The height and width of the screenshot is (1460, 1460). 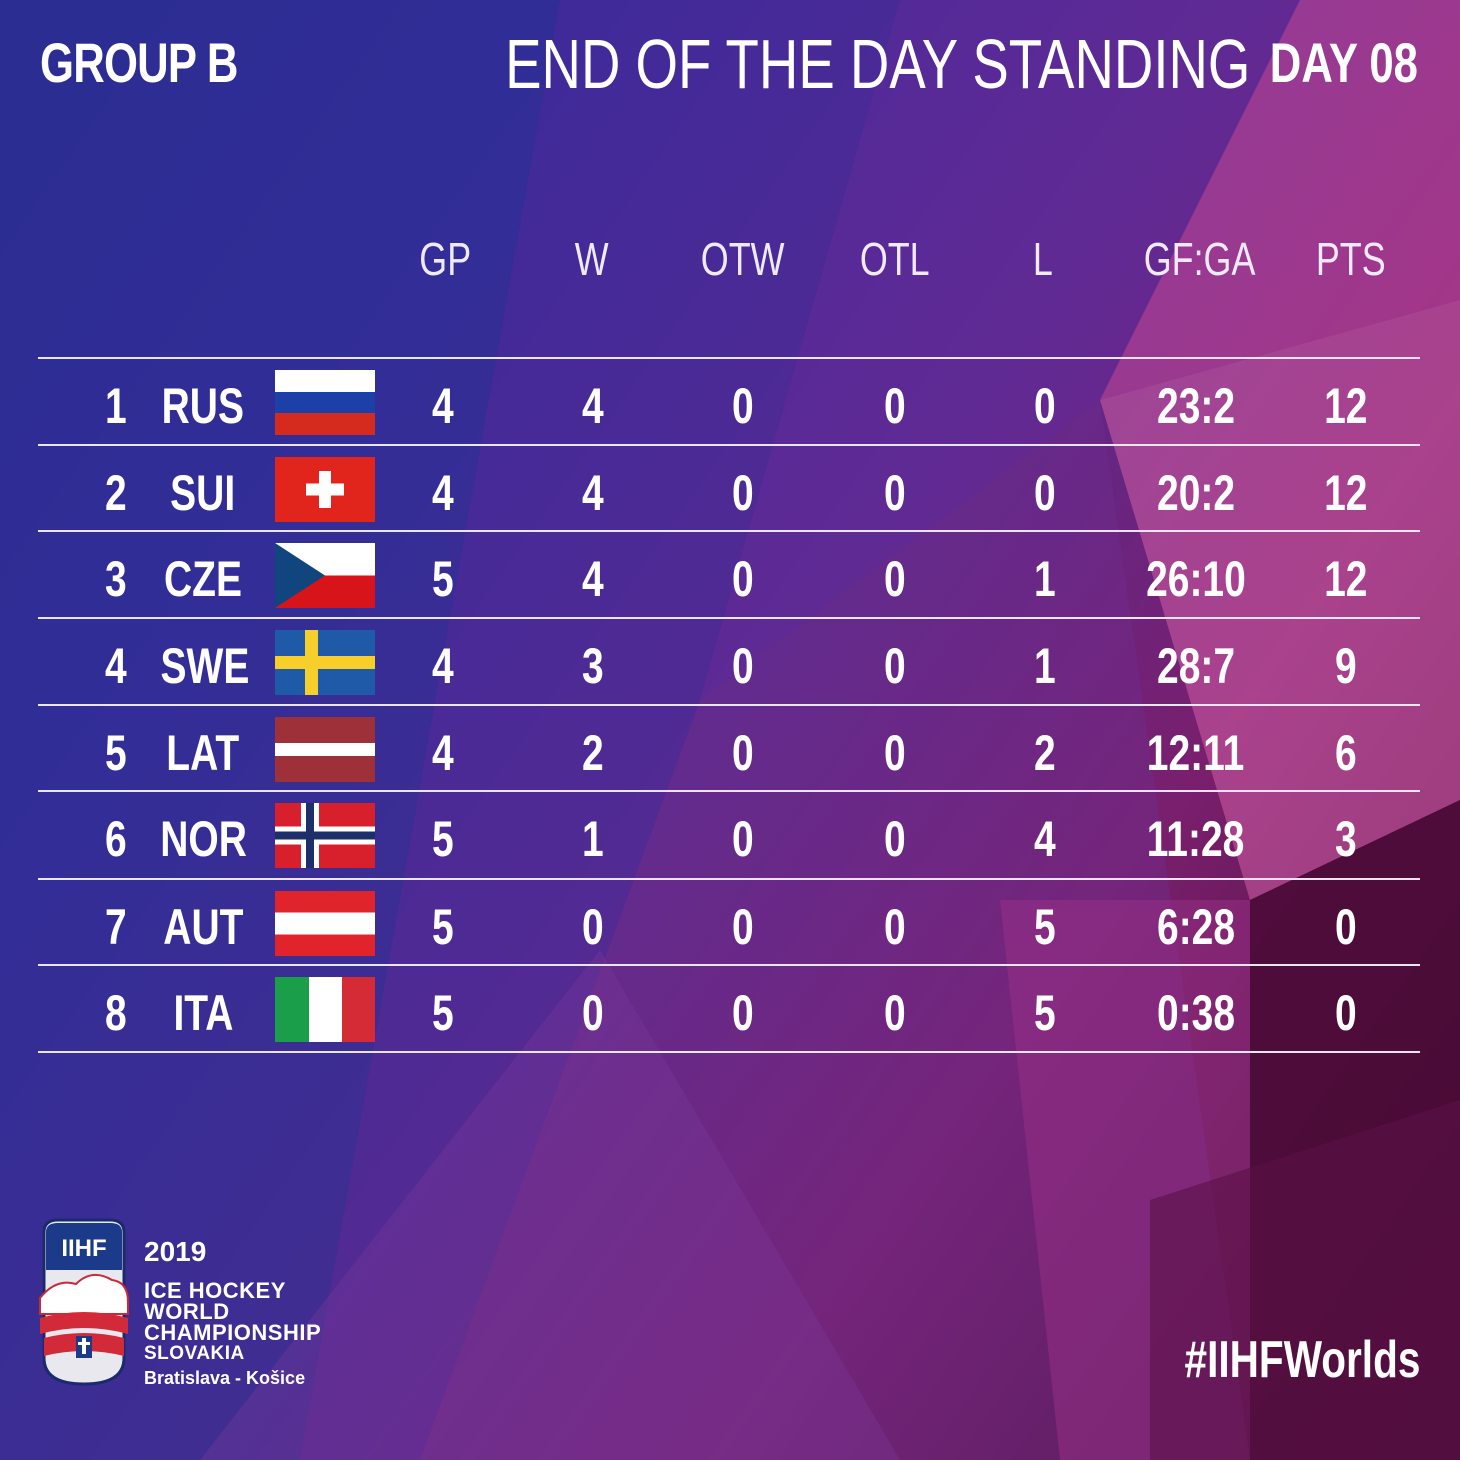 I want to click on day-label: DAY 08, so click(x=1343, y=62).